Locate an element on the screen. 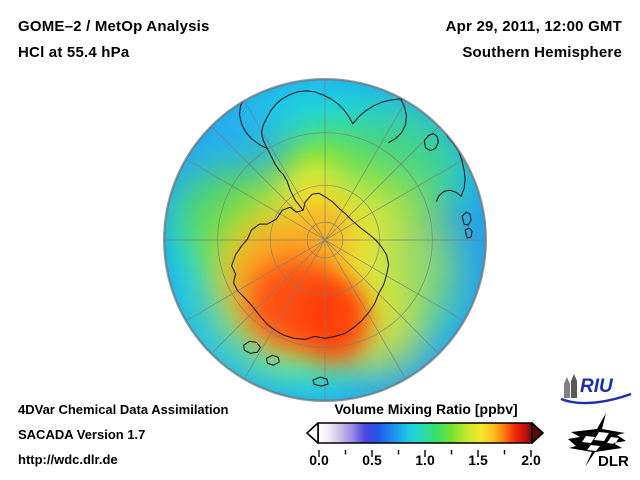 This screenshot has height=480, width=640. title-line-1: GOME–2 / MetOp Analysis is located at coordinates (114, 26).